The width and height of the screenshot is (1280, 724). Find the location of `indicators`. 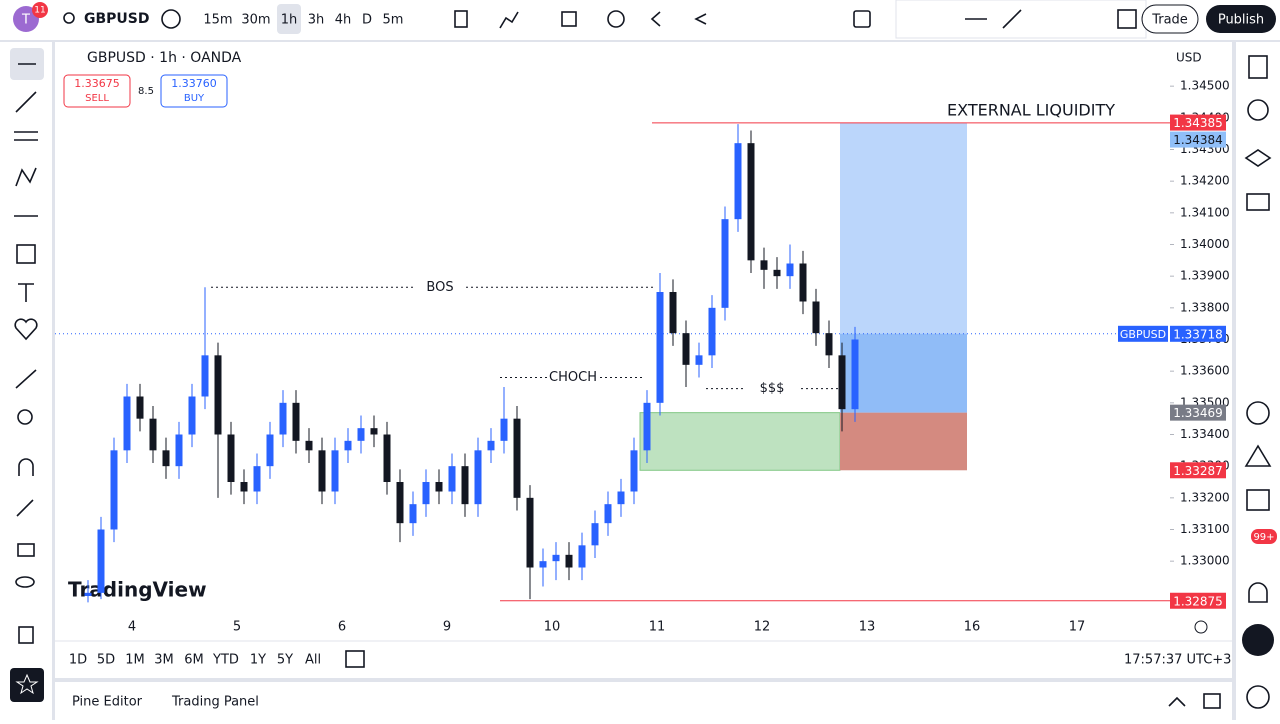

indicators is located at coordinates (509, 20).